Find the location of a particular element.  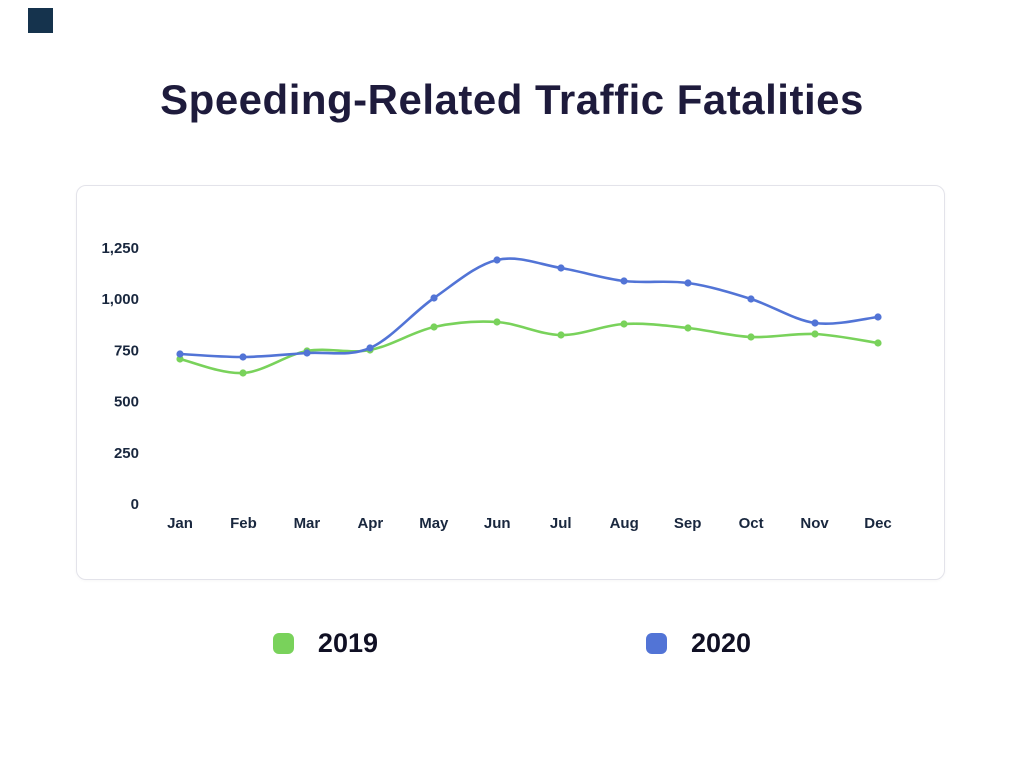

x-axis-tick-label: Aug is located at coordinates (624, 523).